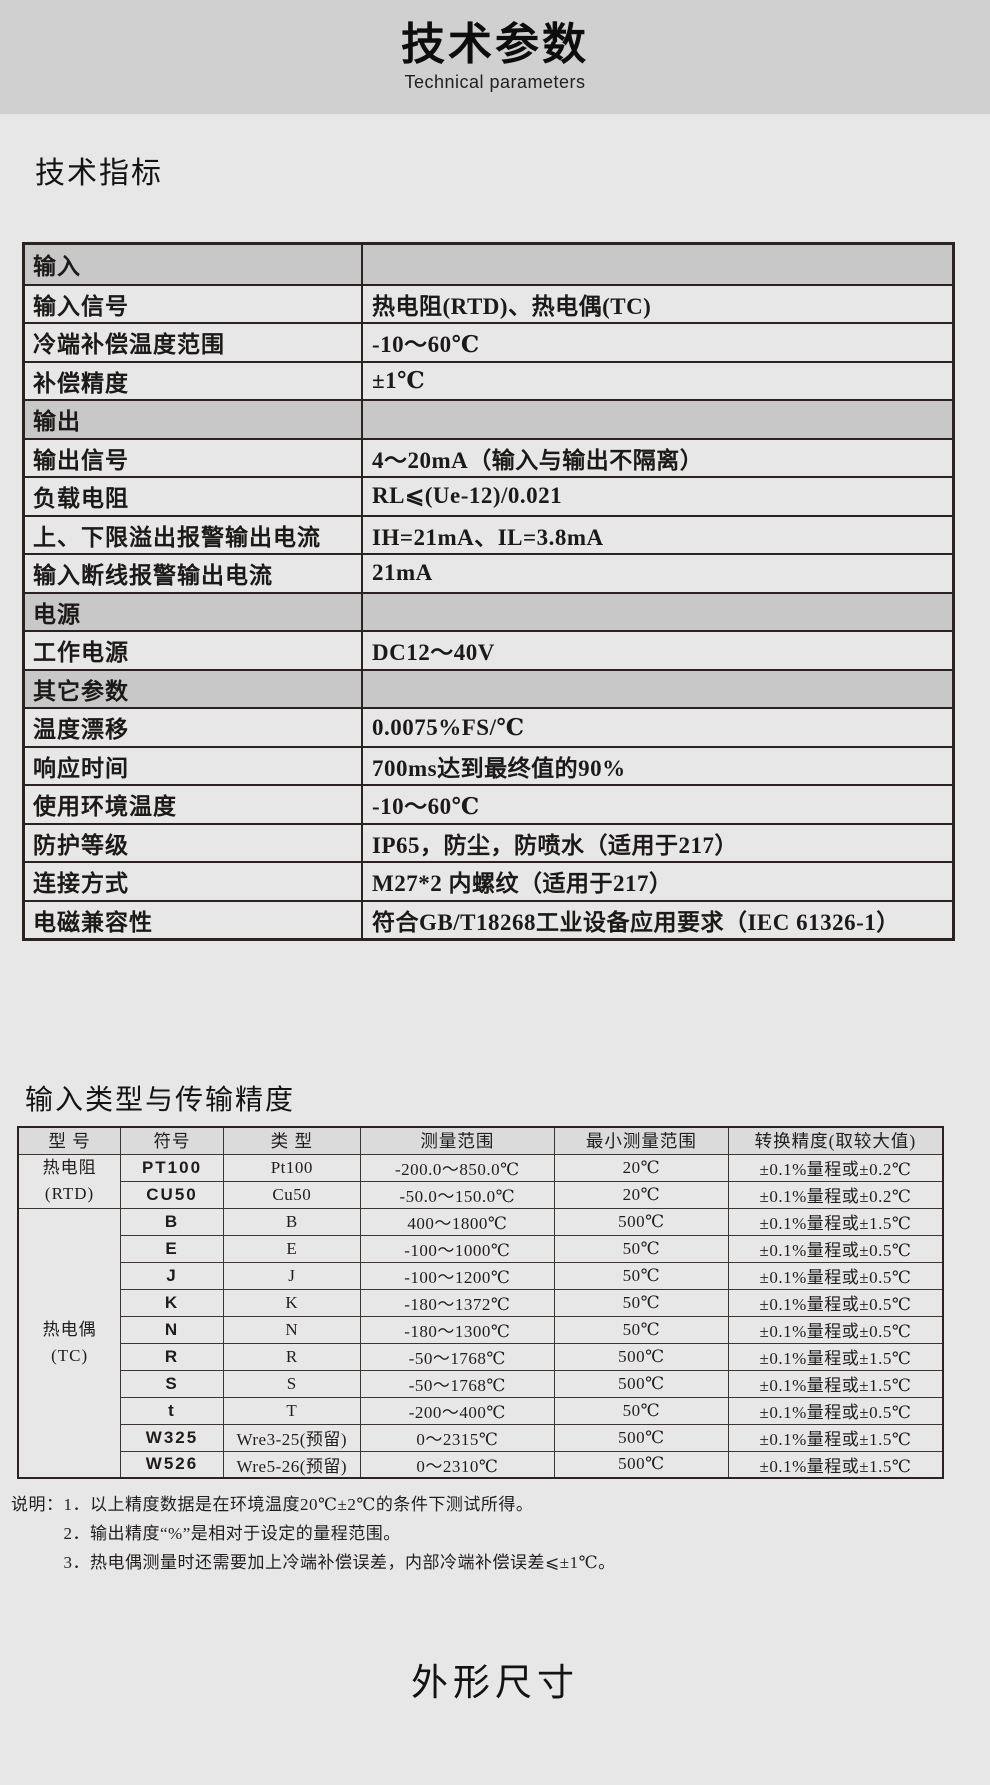  I want to click on note-line: 说明： 1．以上精度数据是在环境温度20℃±2℃的条件下测试所得。, so click(491, 1504).